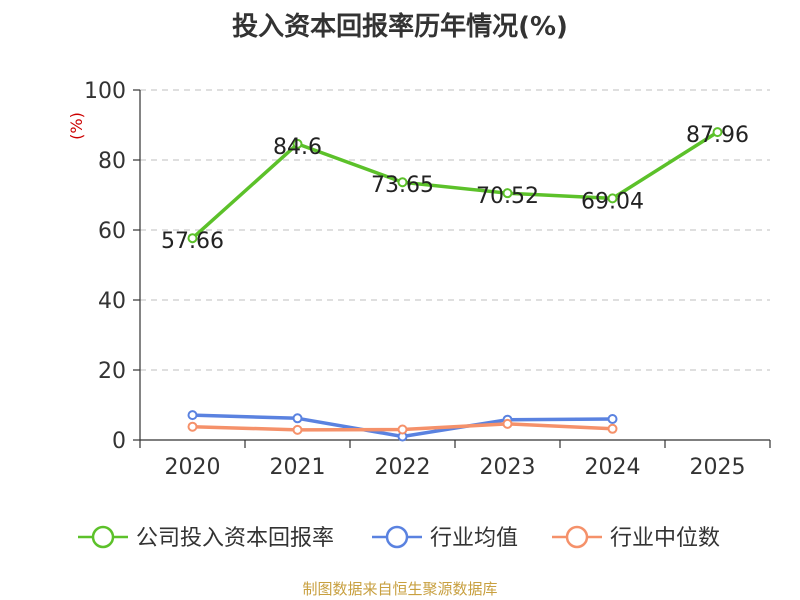  I want to click on x-tick-label-2025: 2025, so click(718, 467).